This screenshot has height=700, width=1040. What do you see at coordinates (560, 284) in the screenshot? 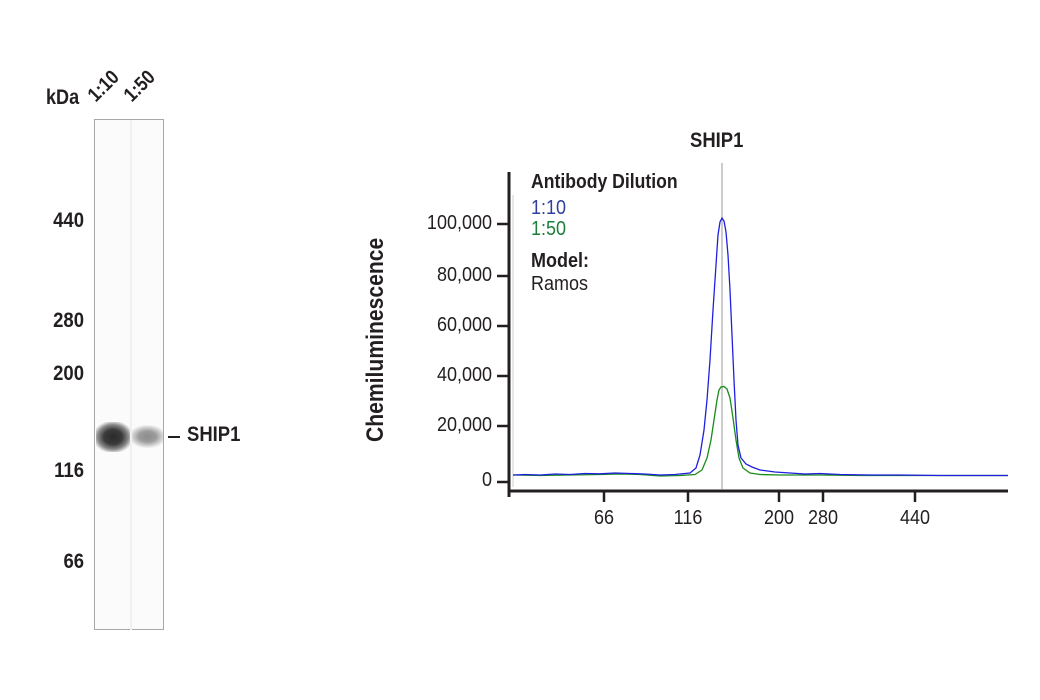
I see `model-value: Ramos` at bounding box center [560, 284].